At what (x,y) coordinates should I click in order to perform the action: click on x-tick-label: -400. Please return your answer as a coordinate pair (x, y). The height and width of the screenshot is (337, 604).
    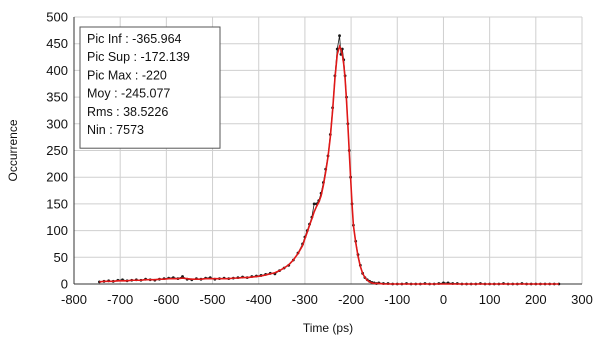
    Looking at the image, I should click on (259, 299).